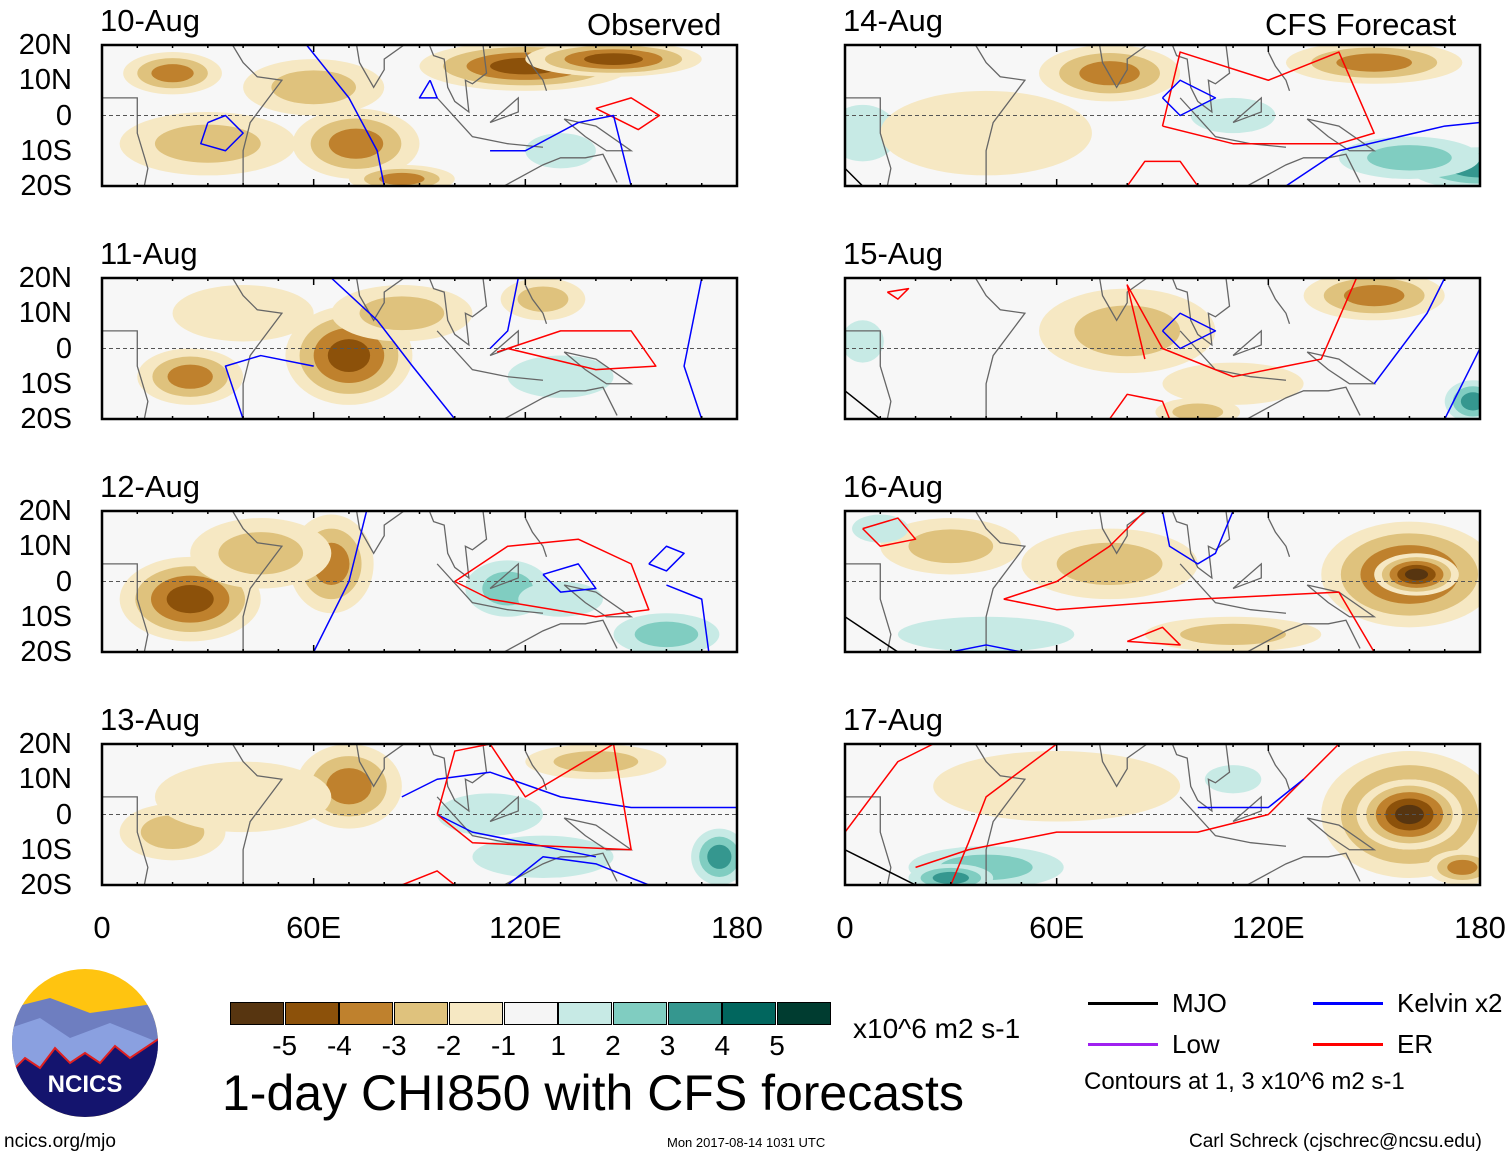  I want to click on legend-label: MJO, so click(1199, 1003).